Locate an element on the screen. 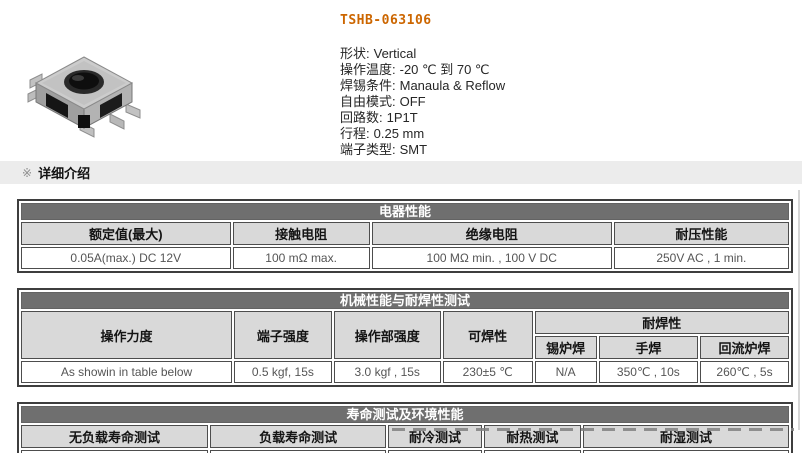 This screenshot has width=802, height=453. column-header: 接触电阻 is located at coordinates (301, 233).